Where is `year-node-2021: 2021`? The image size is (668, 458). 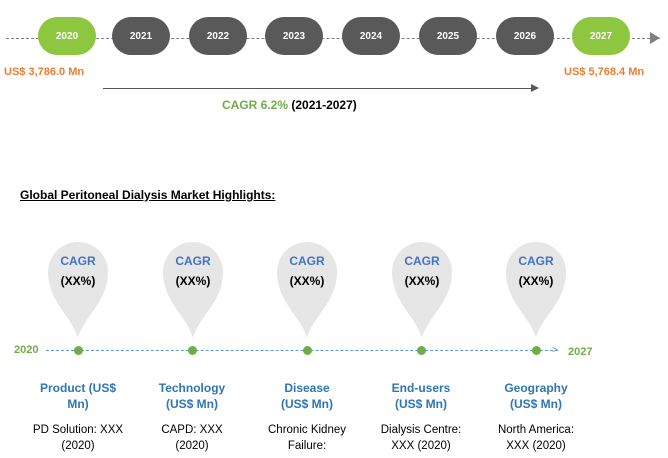
year-node-2021: 2021 is located at coordinates (141, 36).